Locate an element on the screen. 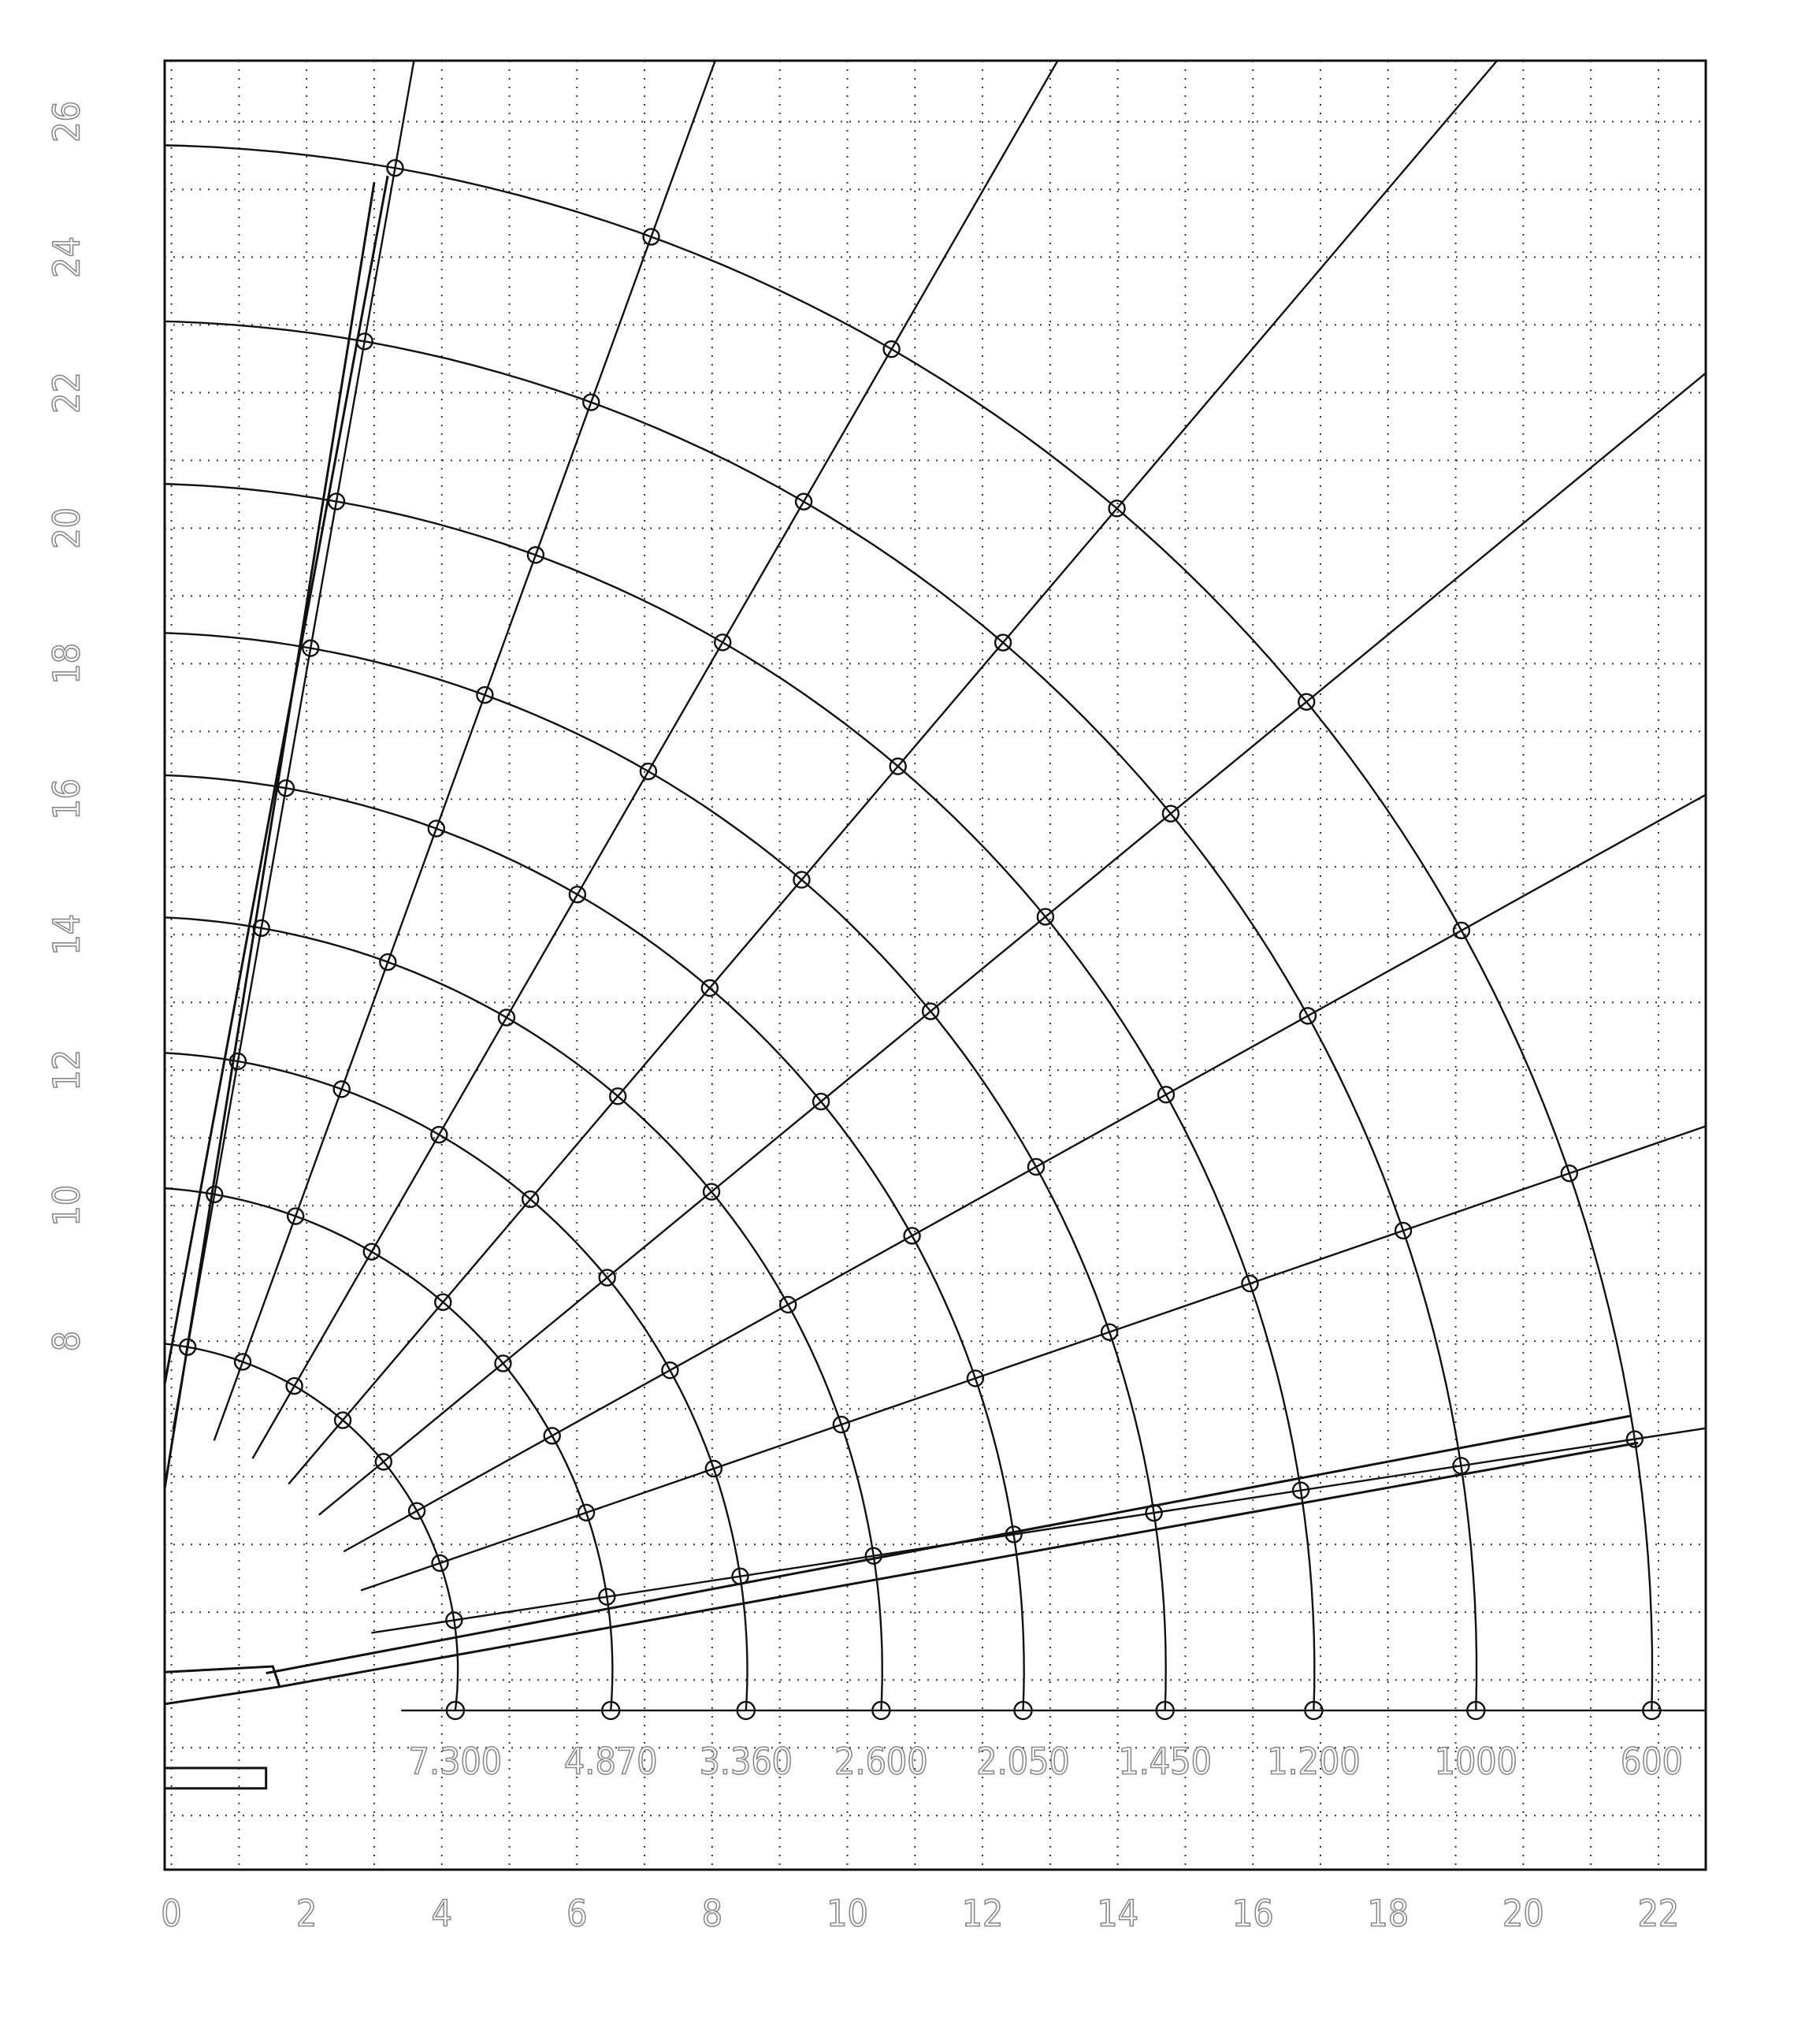 The height and width of the screenshot is (2017, 1820). x-tick-label: 20 is located at coordinates (1523, 1914).